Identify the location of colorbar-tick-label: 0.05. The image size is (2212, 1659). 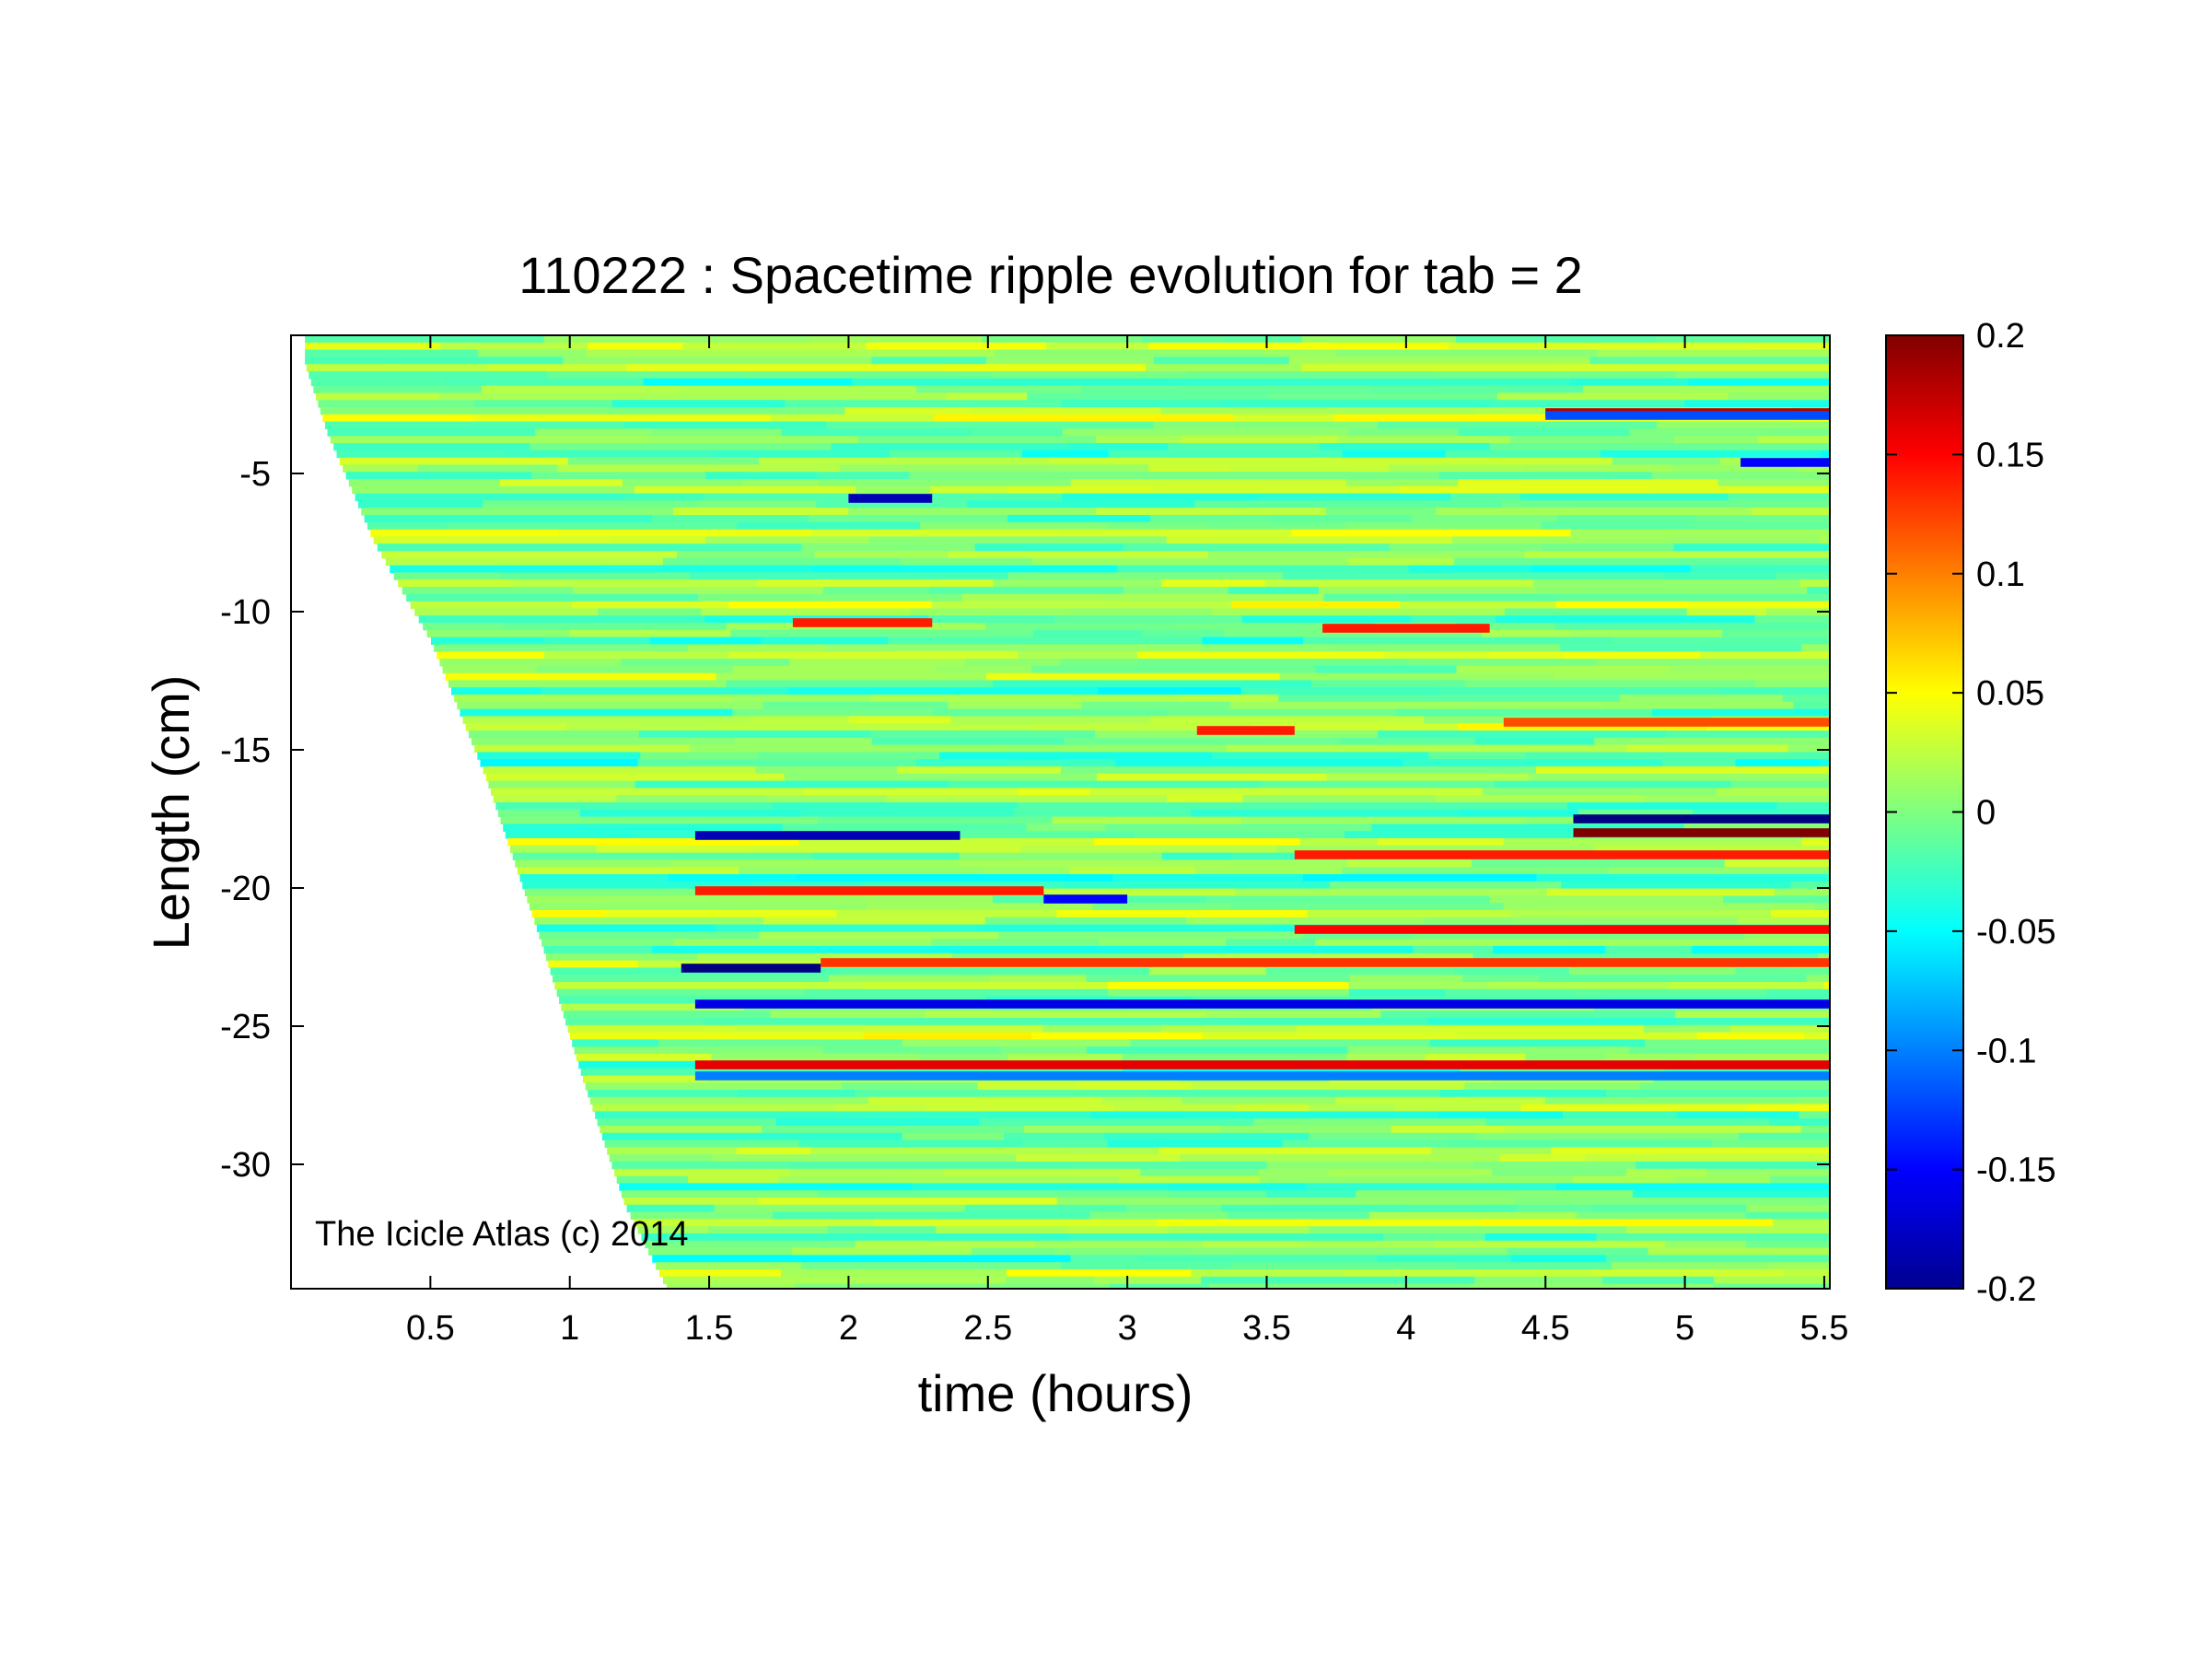
(2010, 693).